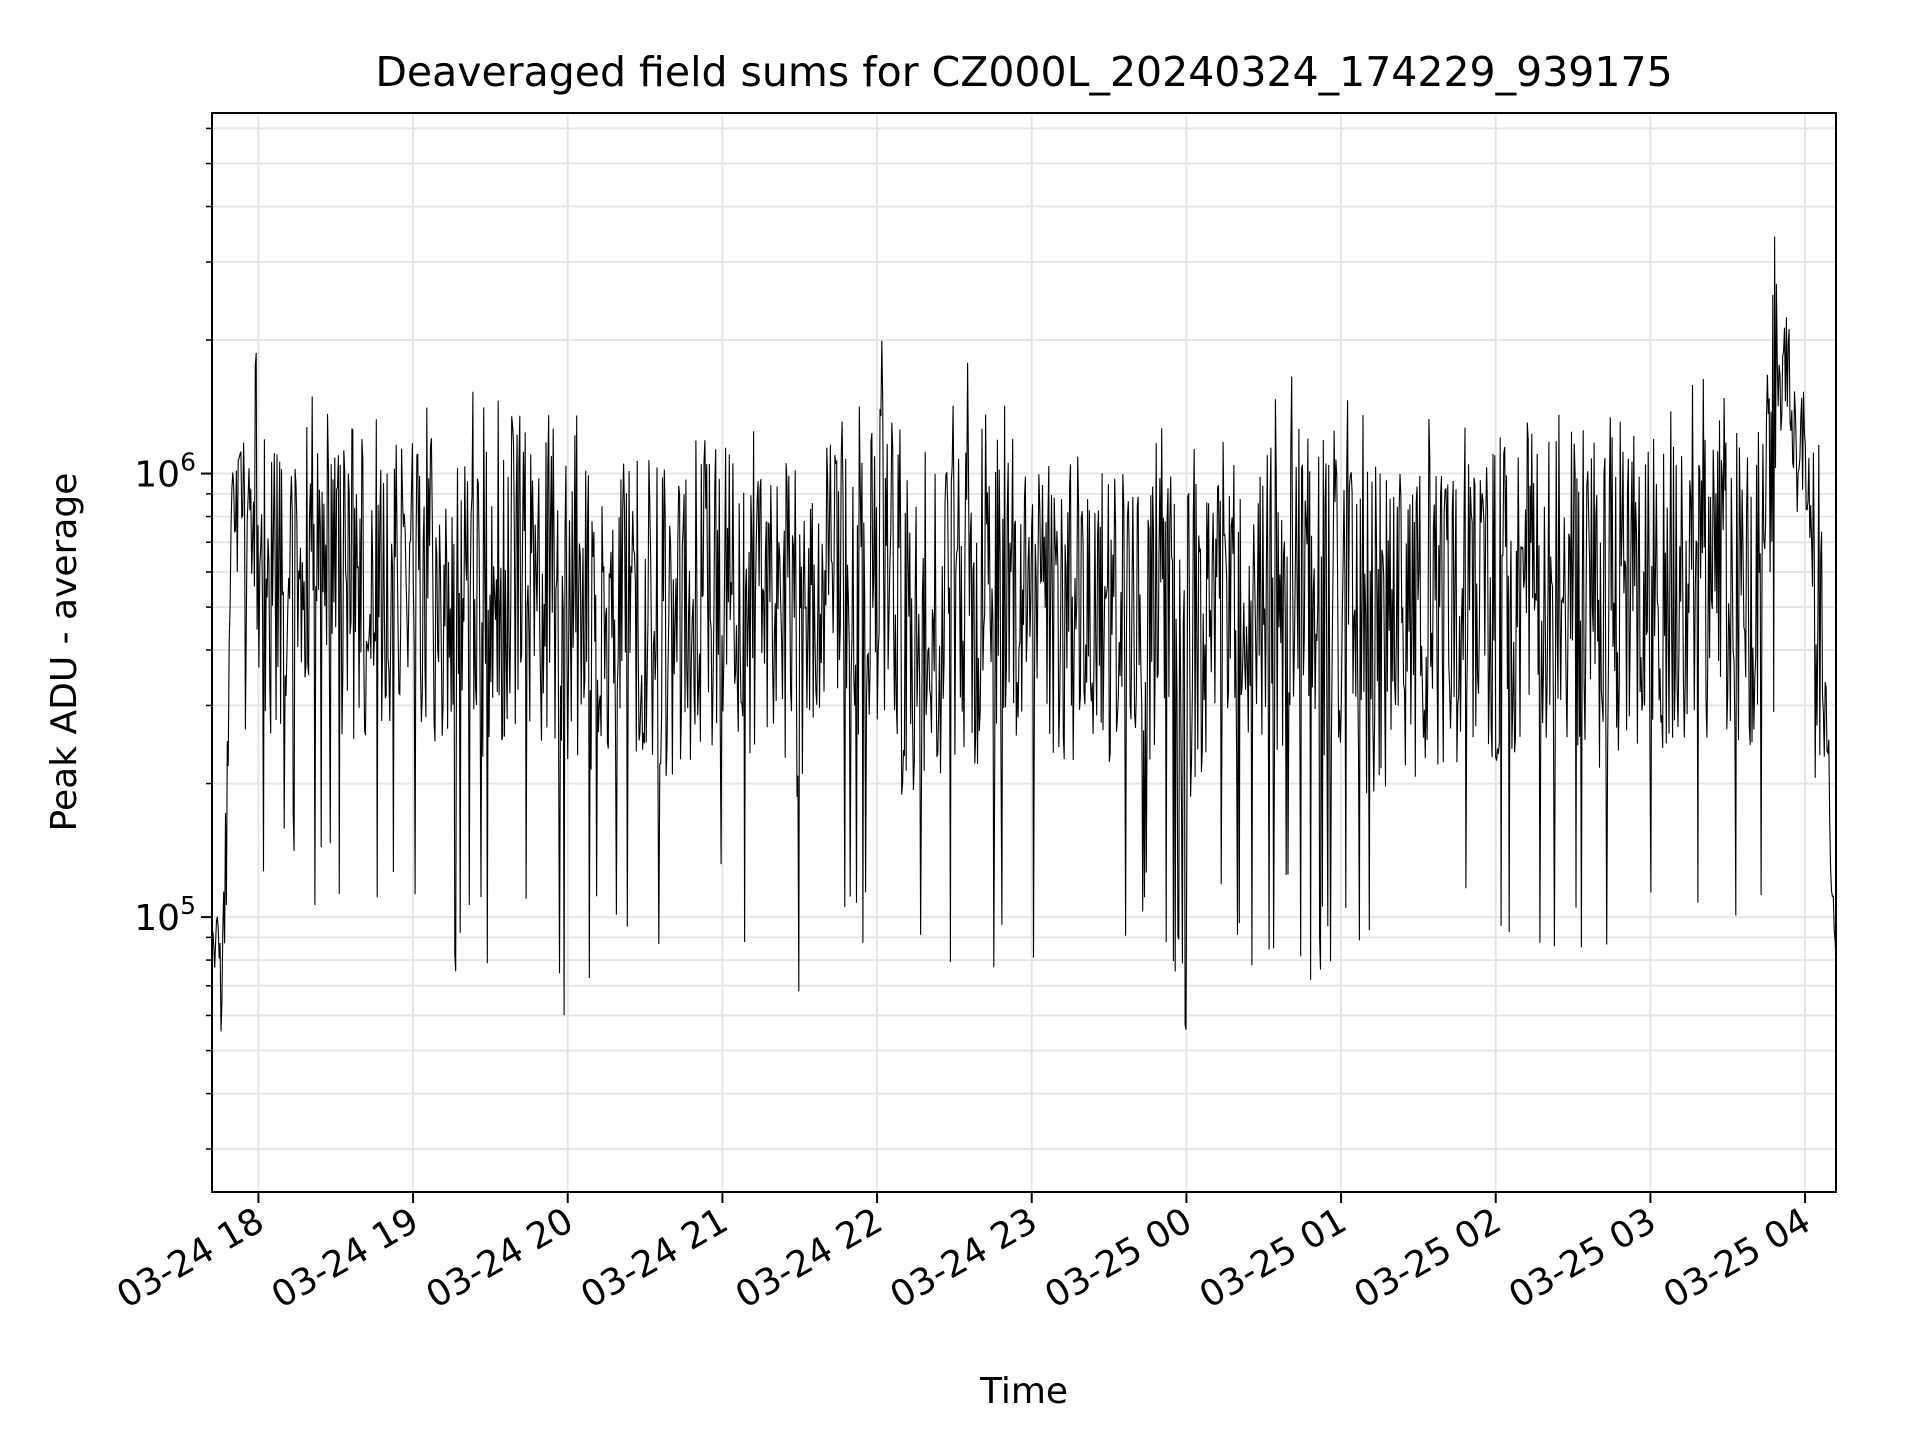 Image resolution: width=1920 pixels, height=1440 pixels. What do you see at coordinates (165, 472) in the screenshot?
I see `y-tick-label: 10⁶` at bounding box center [165, 472].